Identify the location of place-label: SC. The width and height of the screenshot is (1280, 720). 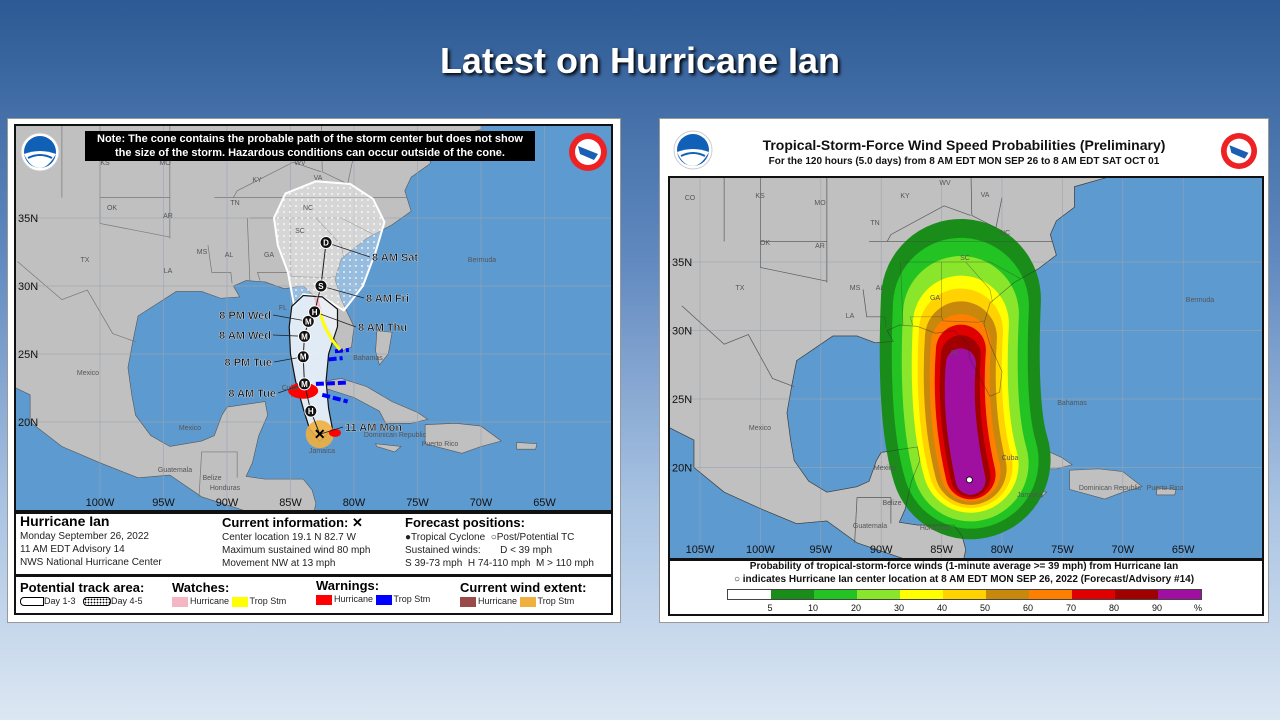
(300, 231).